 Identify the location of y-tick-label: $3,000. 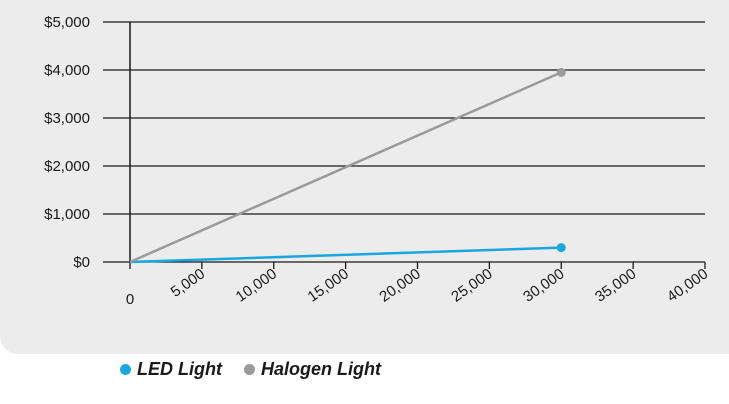
(67, 118).